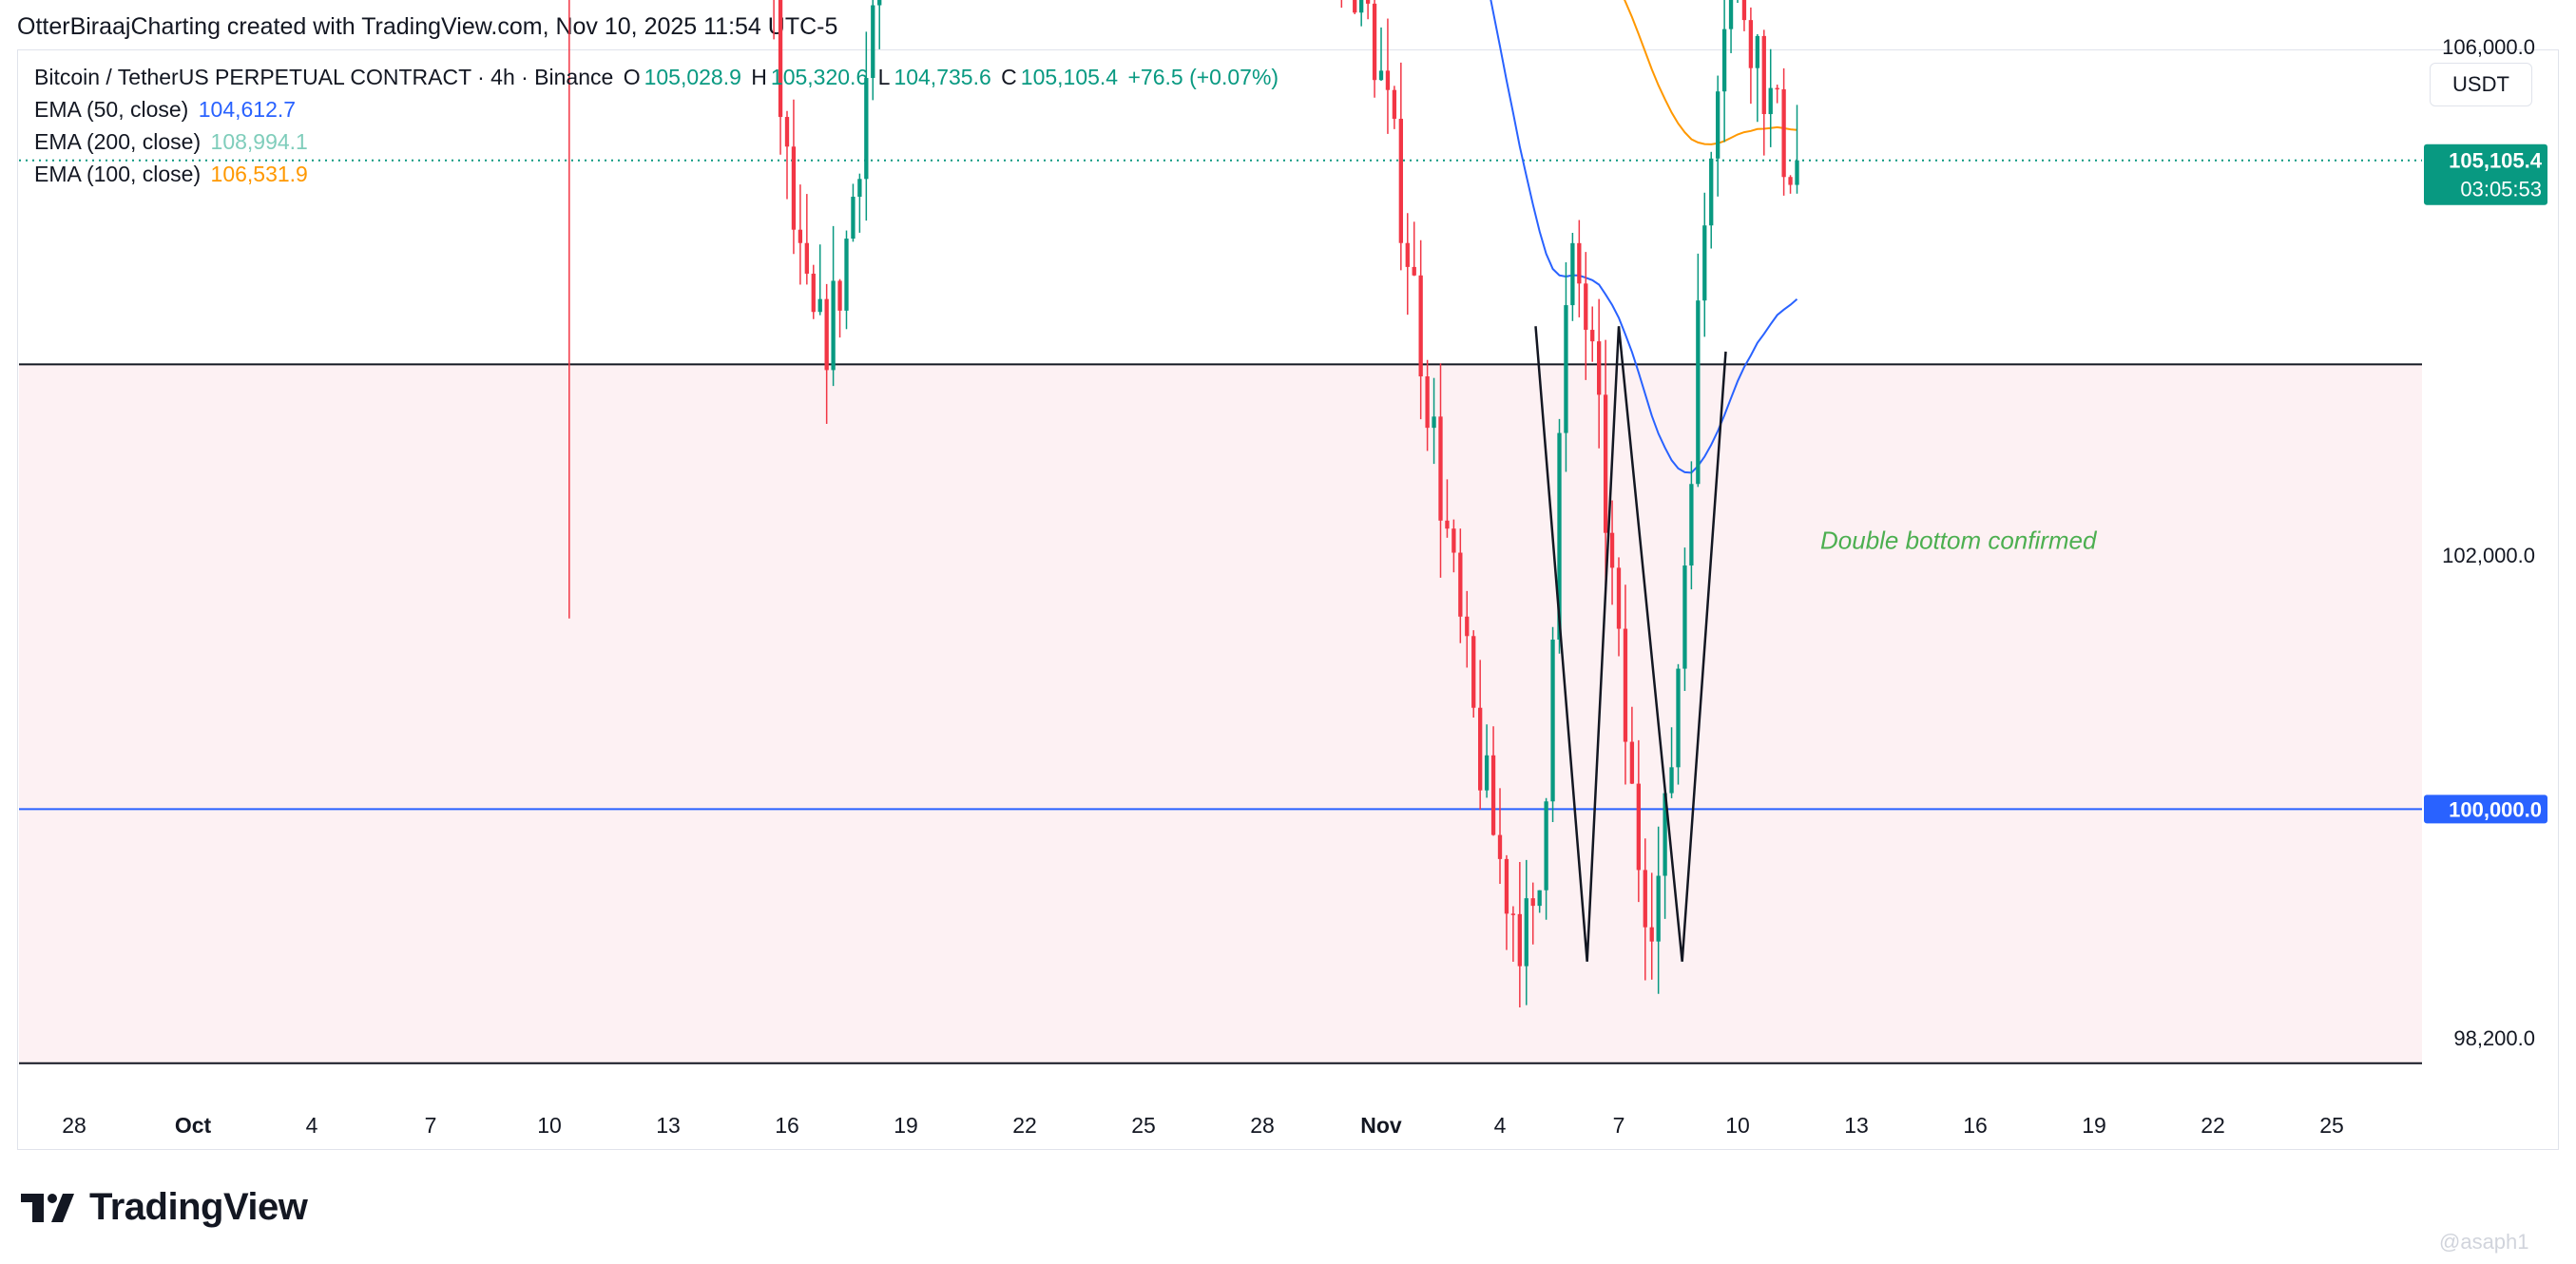 The width and height of the screenshot is (2576, 1264). Describe the element at coordinates (164, 1207) in the screenshot. I see `tradingview-logo: TradingView` at that location.